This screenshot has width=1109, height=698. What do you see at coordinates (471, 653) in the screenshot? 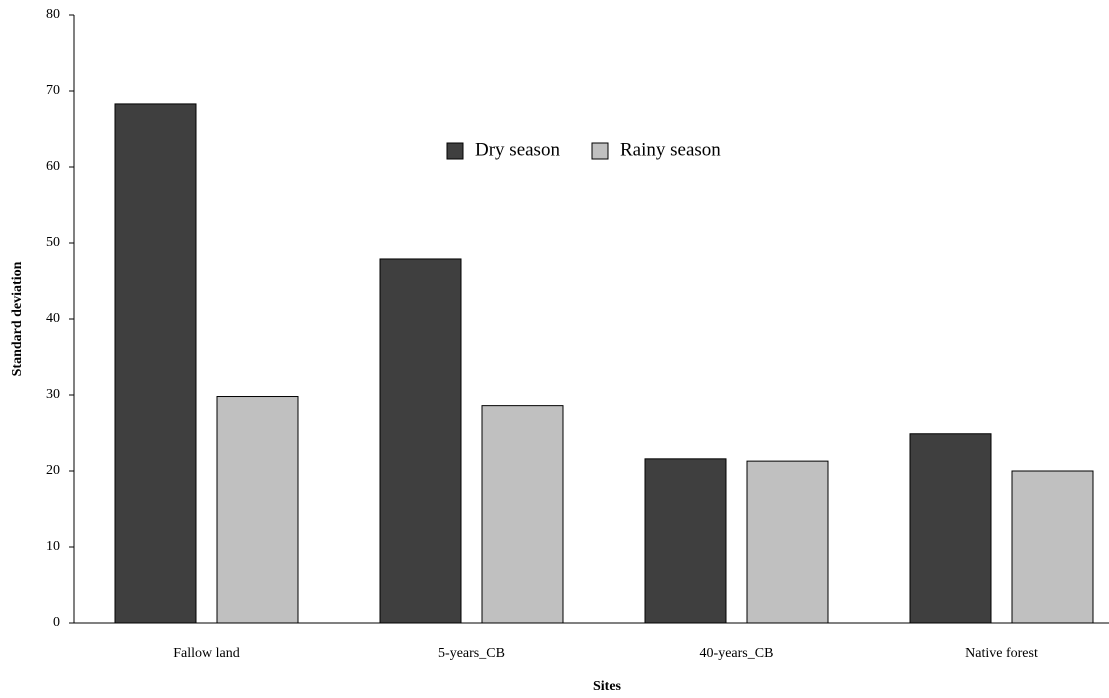
I see `x-tick-label: 5-years_CB` at bounding box center [471, 653].